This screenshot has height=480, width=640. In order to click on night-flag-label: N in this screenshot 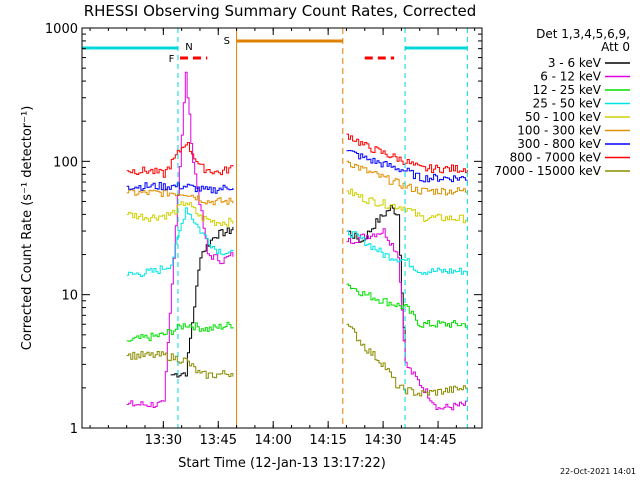, I will do `click(188, 47)`.